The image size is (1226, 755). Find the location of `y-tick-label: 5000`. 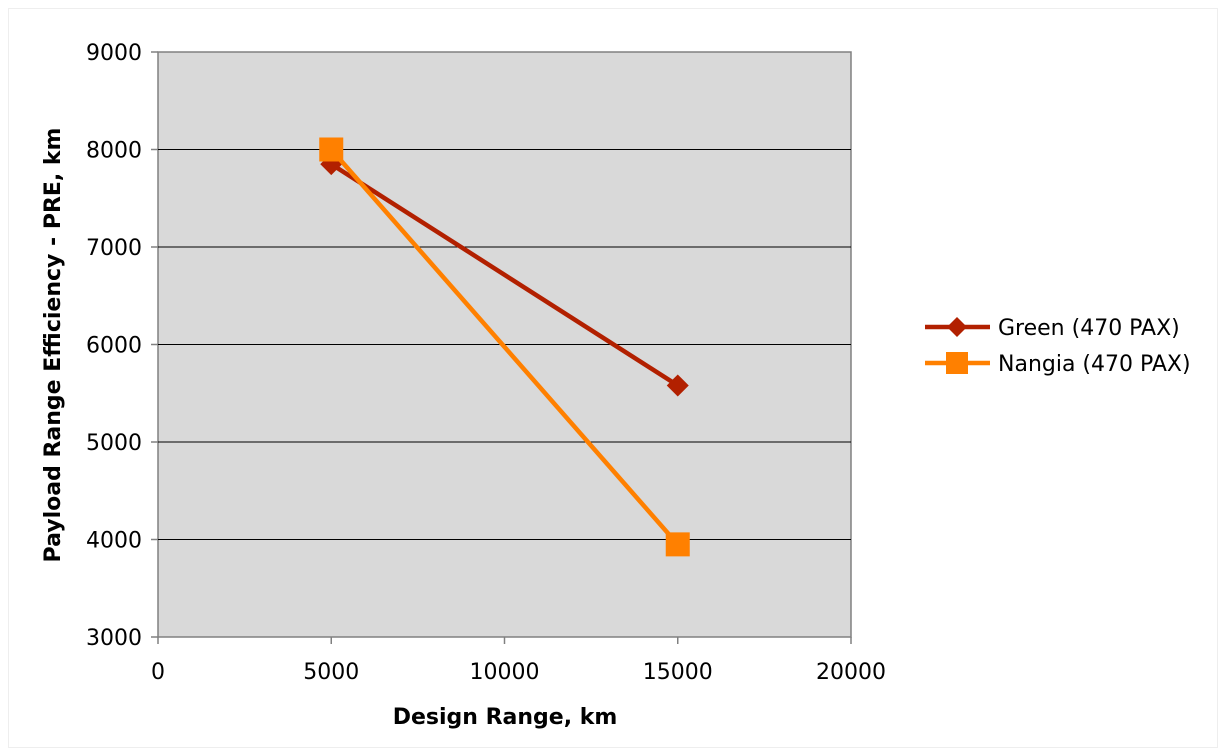

y-tick-label: 5000 is located at coordinates (114, 443).